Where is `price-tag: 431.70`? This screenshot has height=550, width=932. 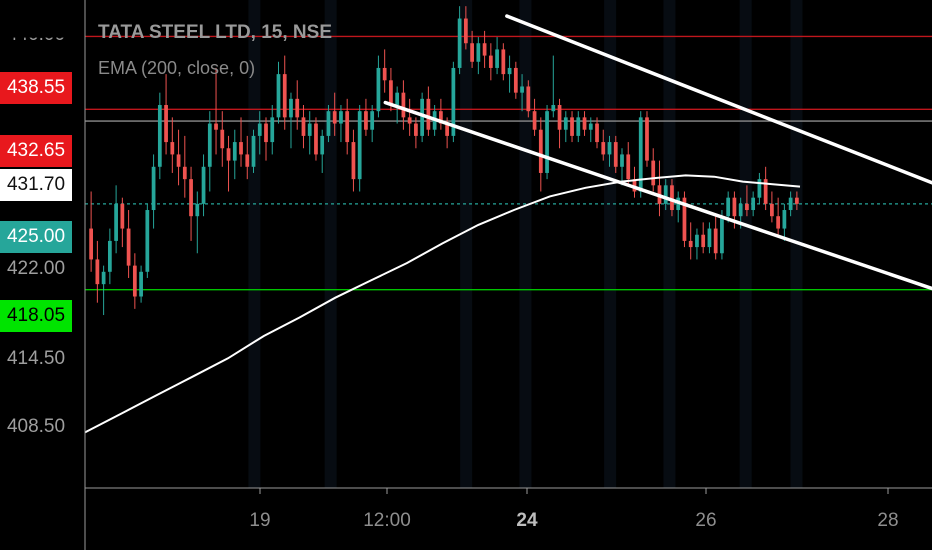
price-tag: 431.70 is located at coordinates (36, 185).